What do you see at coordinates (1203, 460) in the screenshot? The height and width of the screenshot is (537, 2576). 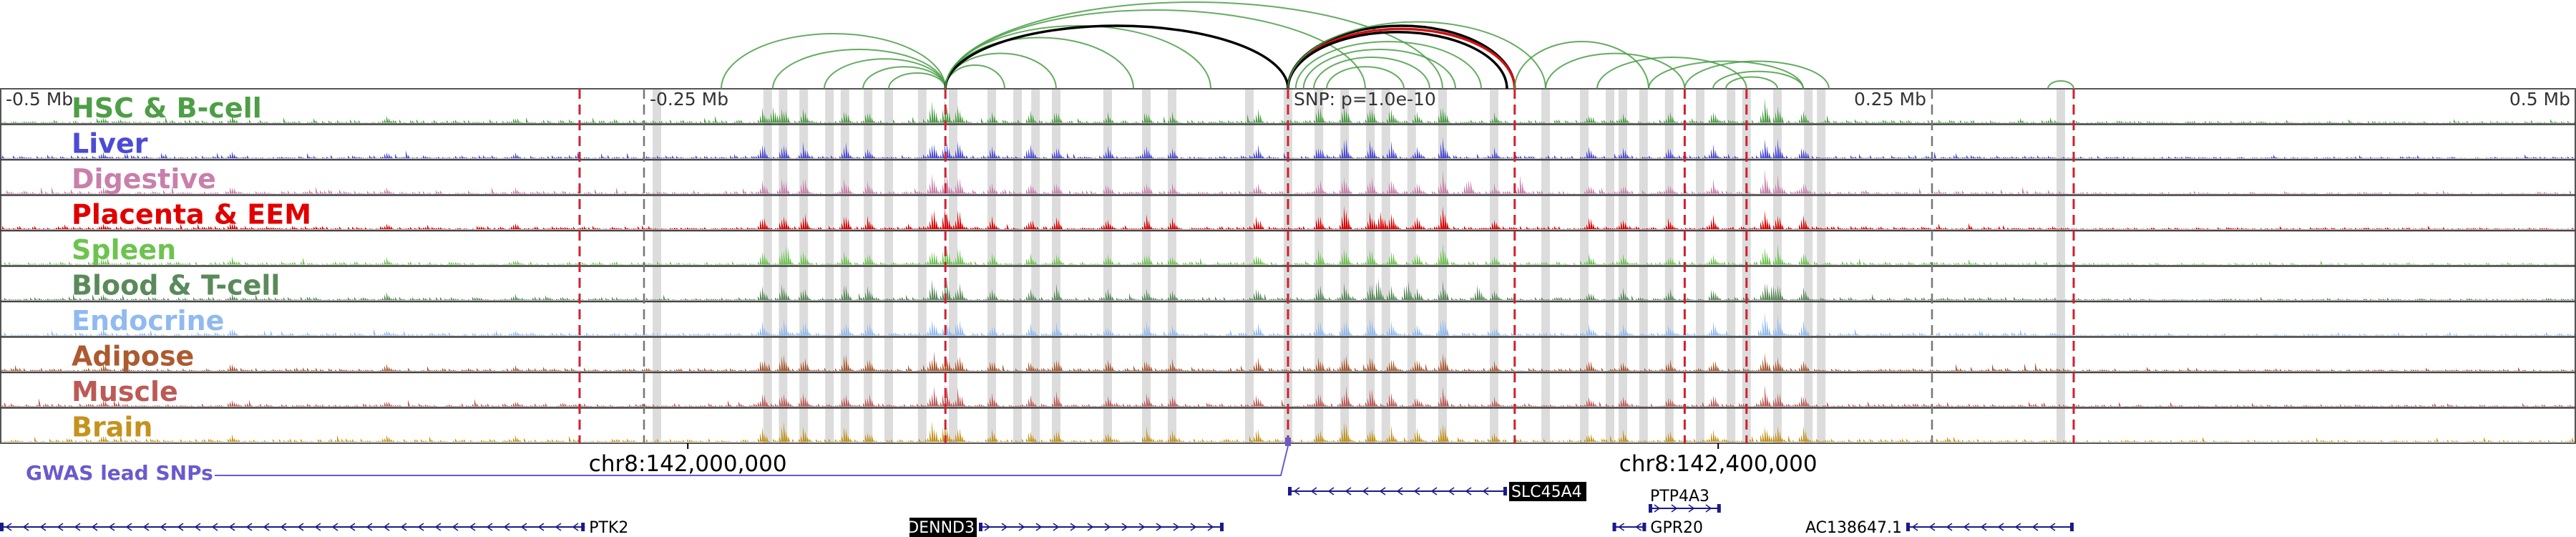 I see `chromosome-coordinates: chr8:142,000,000 chr8:142,400,000` at bounding box center [1203, 460].